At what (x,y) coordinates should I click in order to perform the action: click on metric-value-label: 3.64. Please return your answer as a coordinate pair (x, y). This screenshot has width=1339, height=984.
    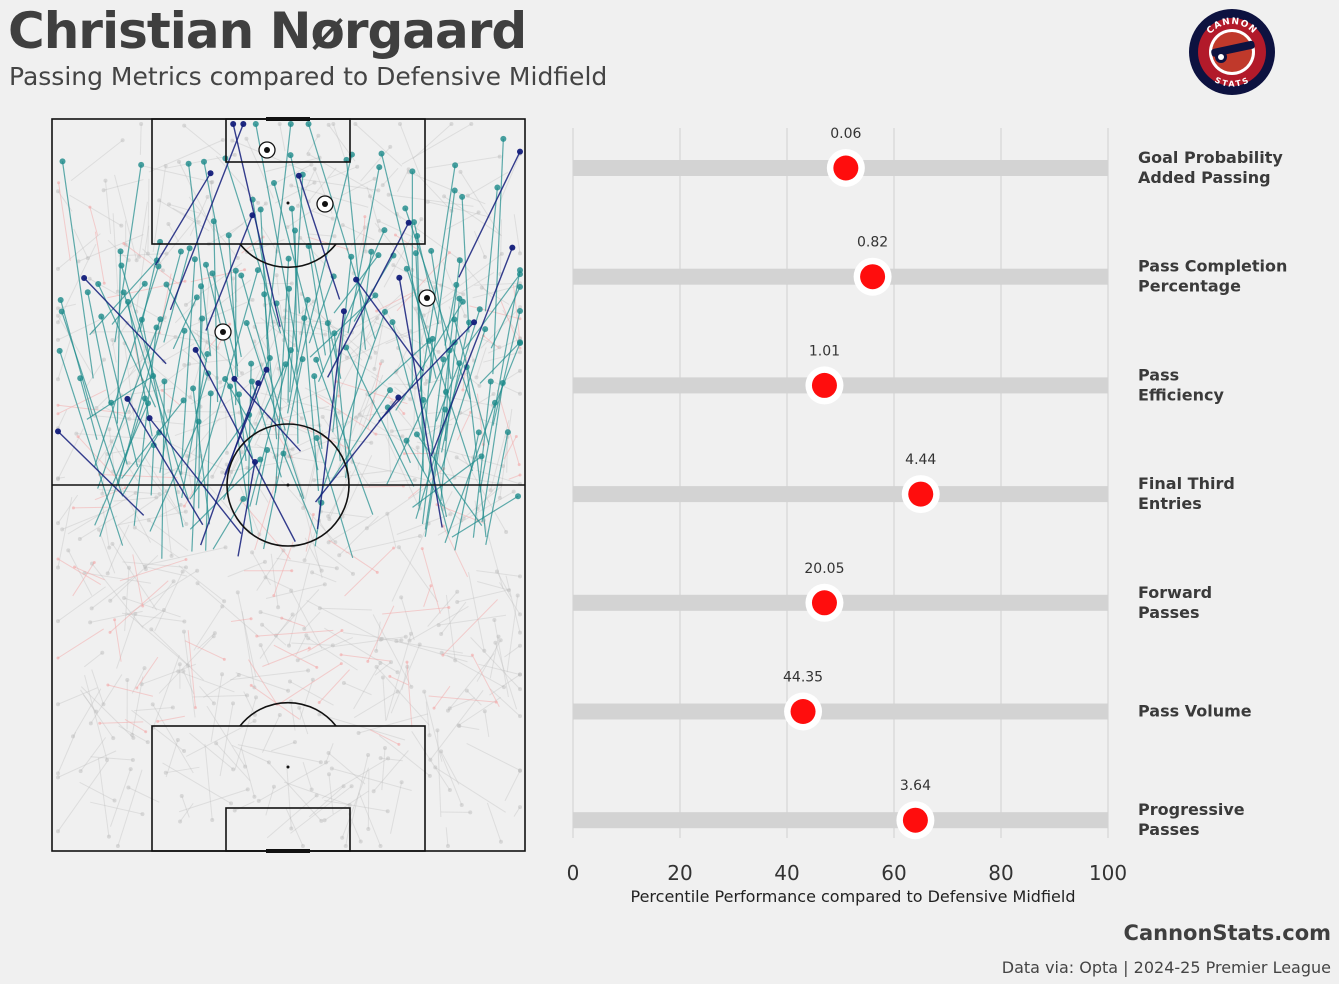
    Looking at the image, I should click on (915, 786).